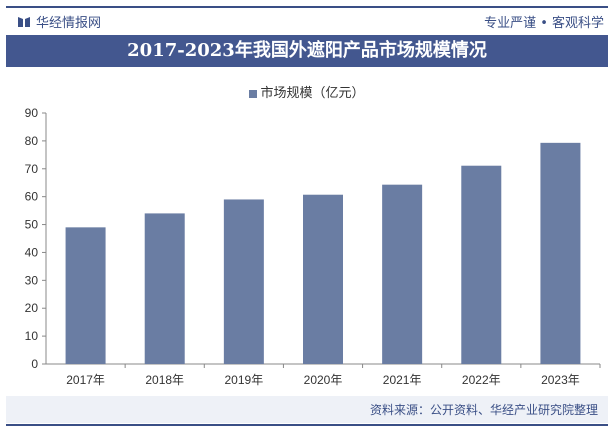 The image size is (614, 433). What do you see at coordinates (244, 380) in the screenshot?
I see `x-tick-label: 2019年` at bounding box center [244, 380].